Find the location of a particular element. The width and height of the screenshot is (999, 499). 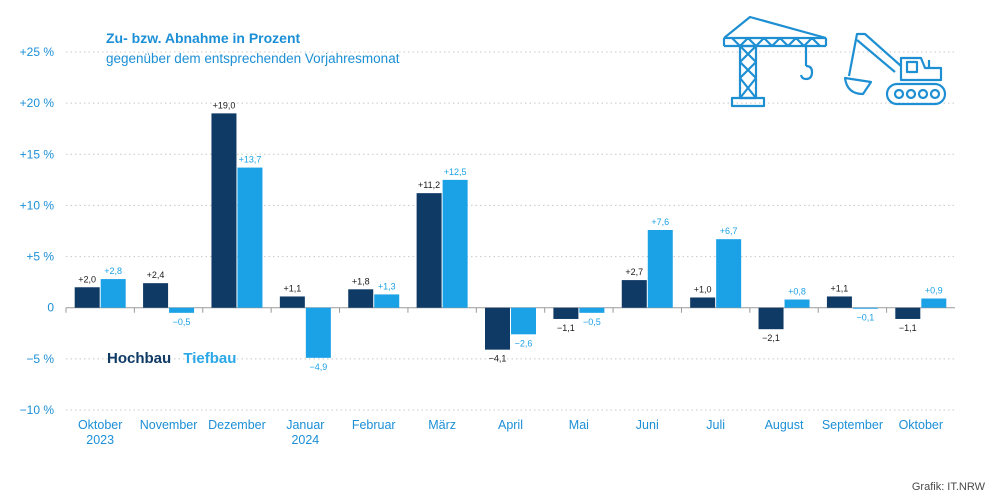

legend-tiefbau: Tiefbau is located at coordinates (210, 358).